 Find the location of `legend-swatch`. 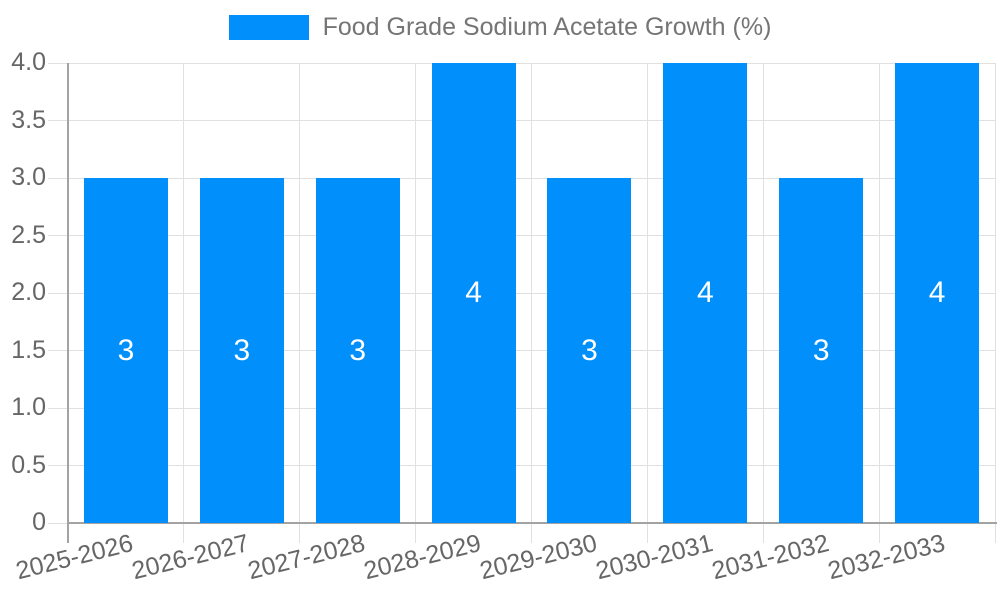

legend-swatch is located at coordinates (268, 28).